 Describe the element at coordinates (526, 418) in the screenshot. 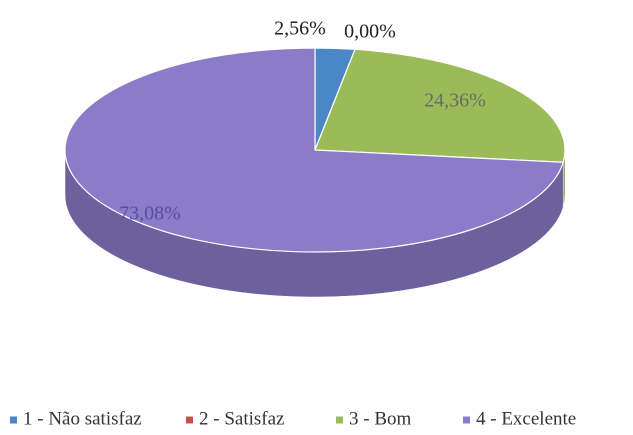

I see `legend-label: 4 - Excelente` at that location.